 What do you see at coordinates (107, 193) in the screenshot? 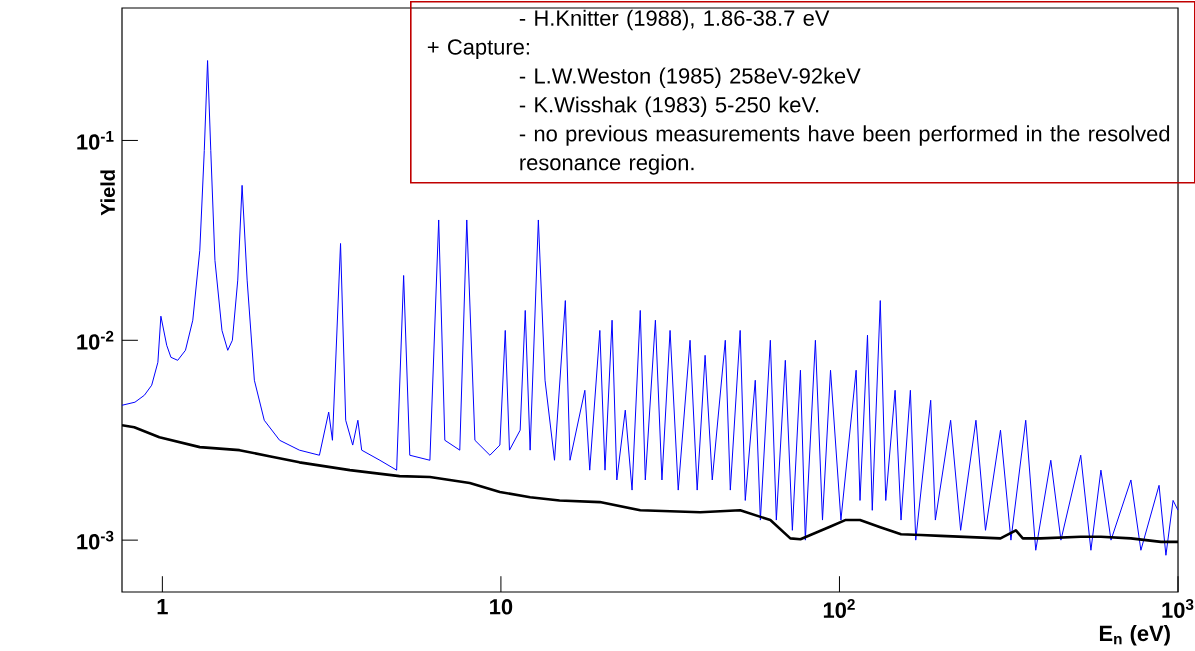
I see `y-axis-title: Yield` at bounding box center [107, 193].